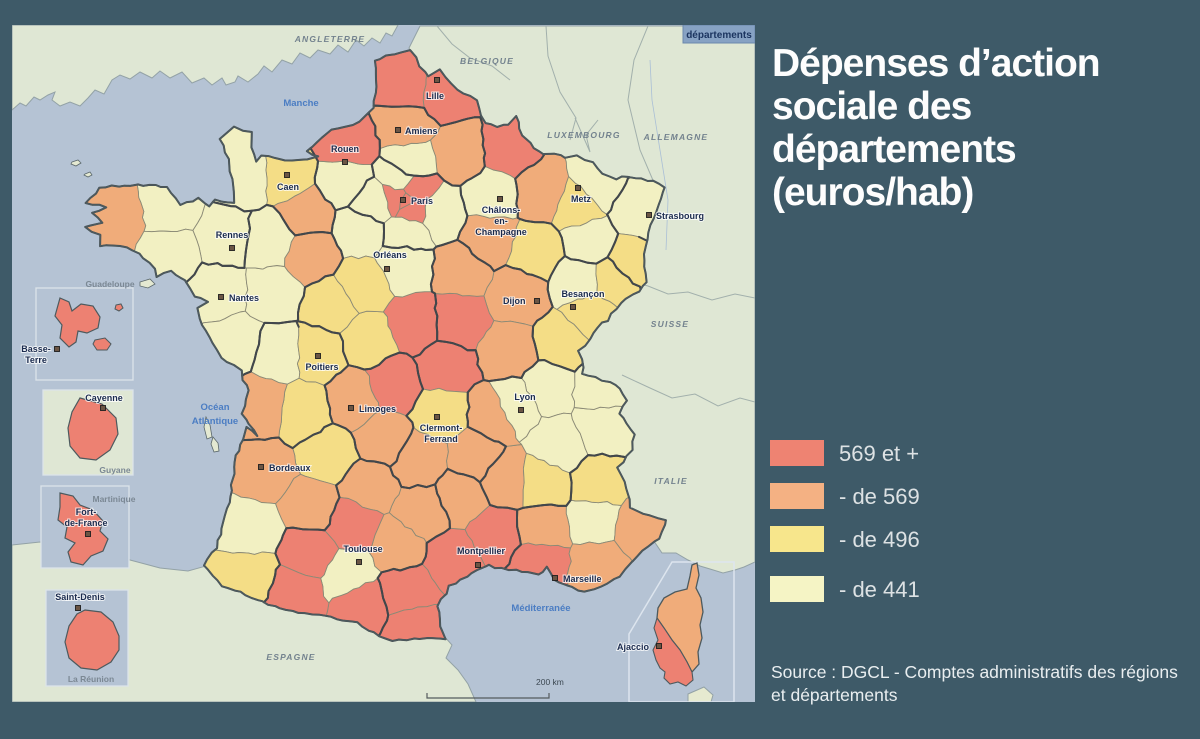 This screenshot has width=1200, height=739. Describe the element at coordinates (85, 523) in the screenshot. I see `svg-text: de-France` at that location.